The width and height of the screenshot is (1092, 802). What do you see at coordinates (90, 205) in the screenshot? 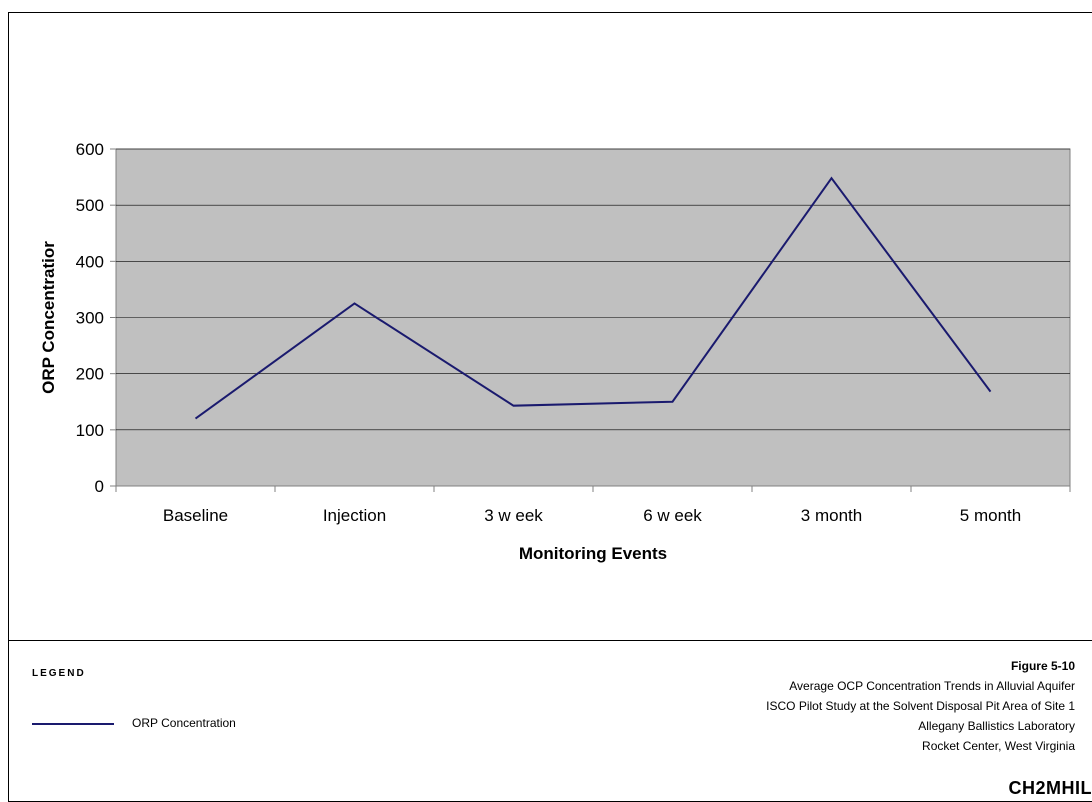
I see `y-tick-label-500: 500` at bounding box center [90, 205].